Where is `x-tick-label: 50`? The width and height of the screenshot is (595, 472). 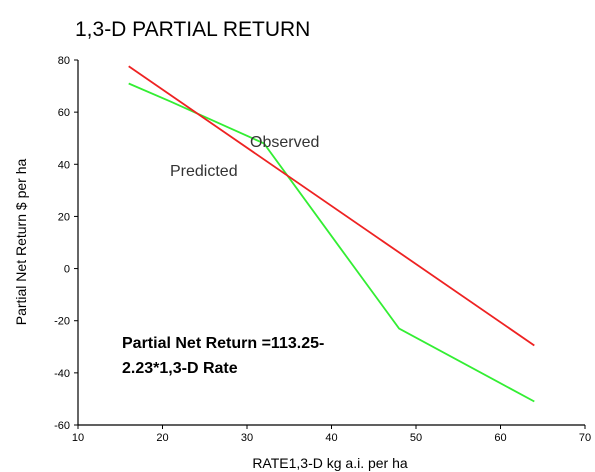
x-tick-label: 50 is located at coordinates (416, 438).